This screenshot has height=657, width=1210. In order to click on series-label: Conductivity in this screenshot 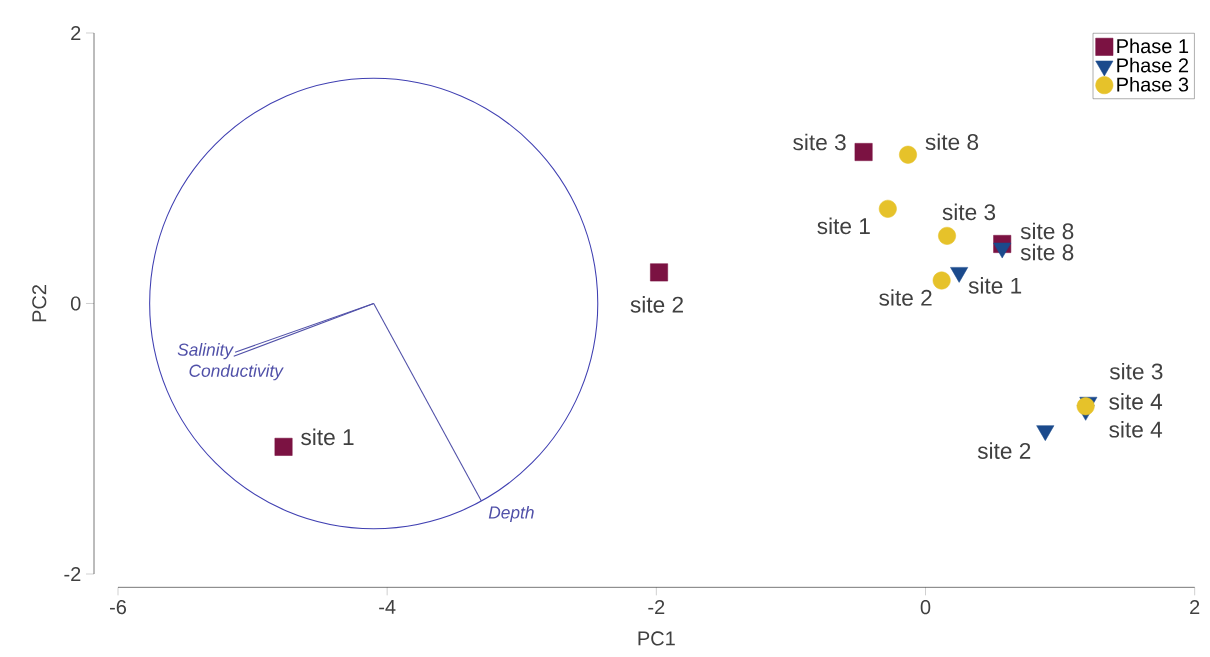, I will do `click(236, 372)`.